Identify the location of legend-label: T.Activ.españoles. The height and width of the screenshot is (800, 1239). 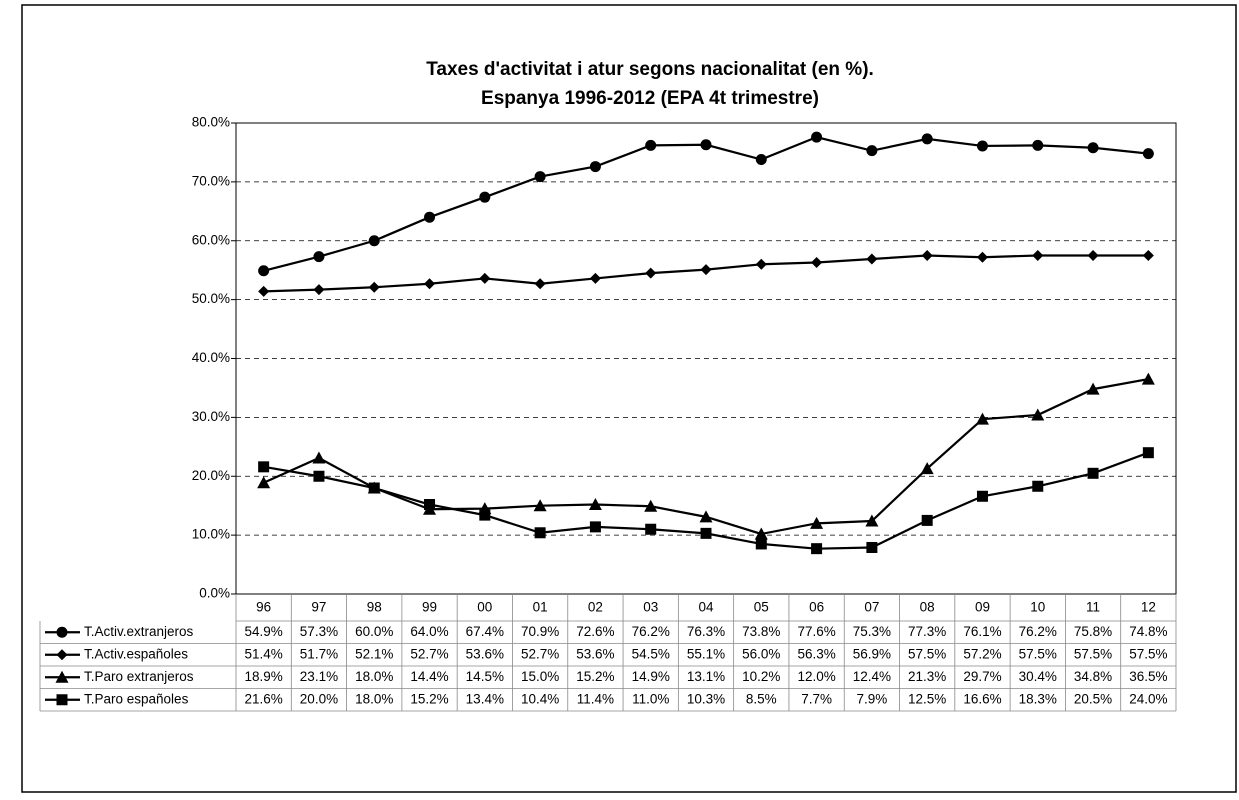
(136, 653).